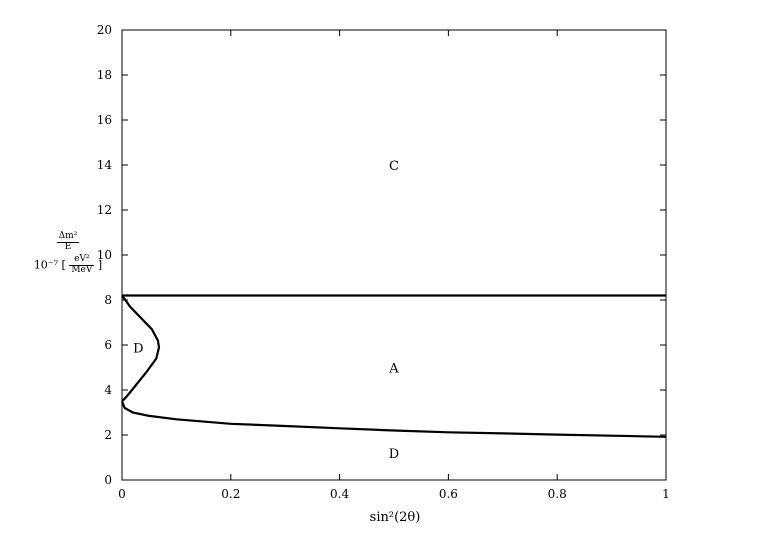 The image size is (763, 545). Describe the element at coordinates (666, 494) in the screenshot. I see `x-tick-label: 1` at that location.